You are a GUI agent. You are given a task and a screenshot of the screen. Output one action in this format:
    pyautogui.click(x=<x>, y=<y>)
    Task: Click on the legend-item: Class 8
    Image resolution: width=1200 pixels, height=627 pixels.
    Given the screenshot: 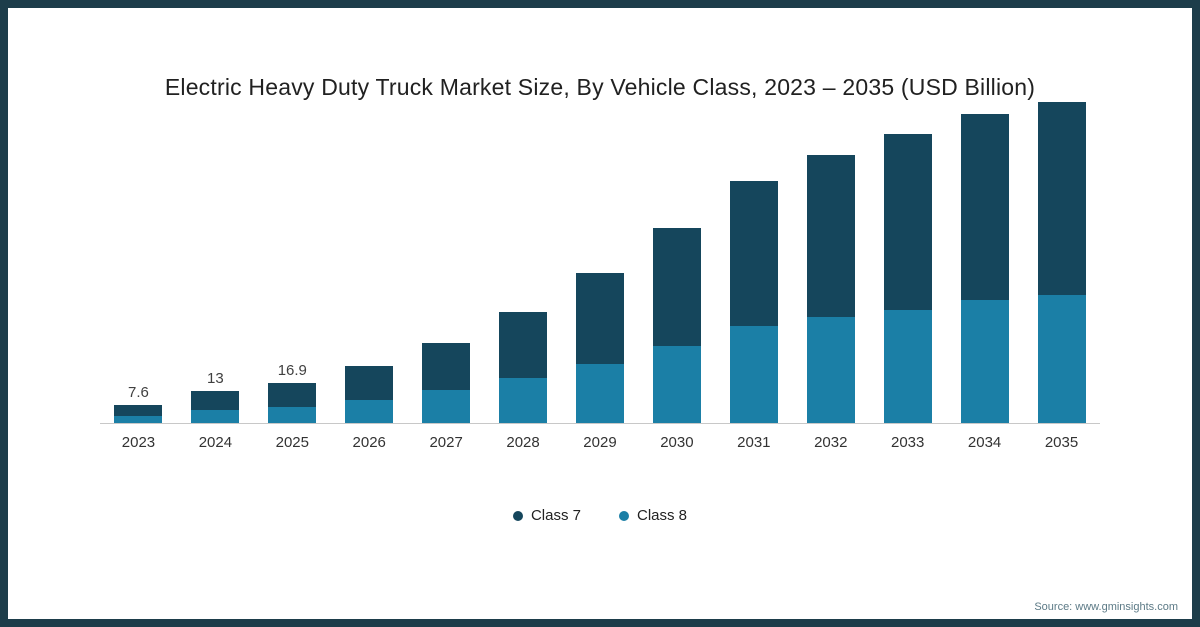 What is the action you would take?
    pyautogui.click(x=653, y=515)
    